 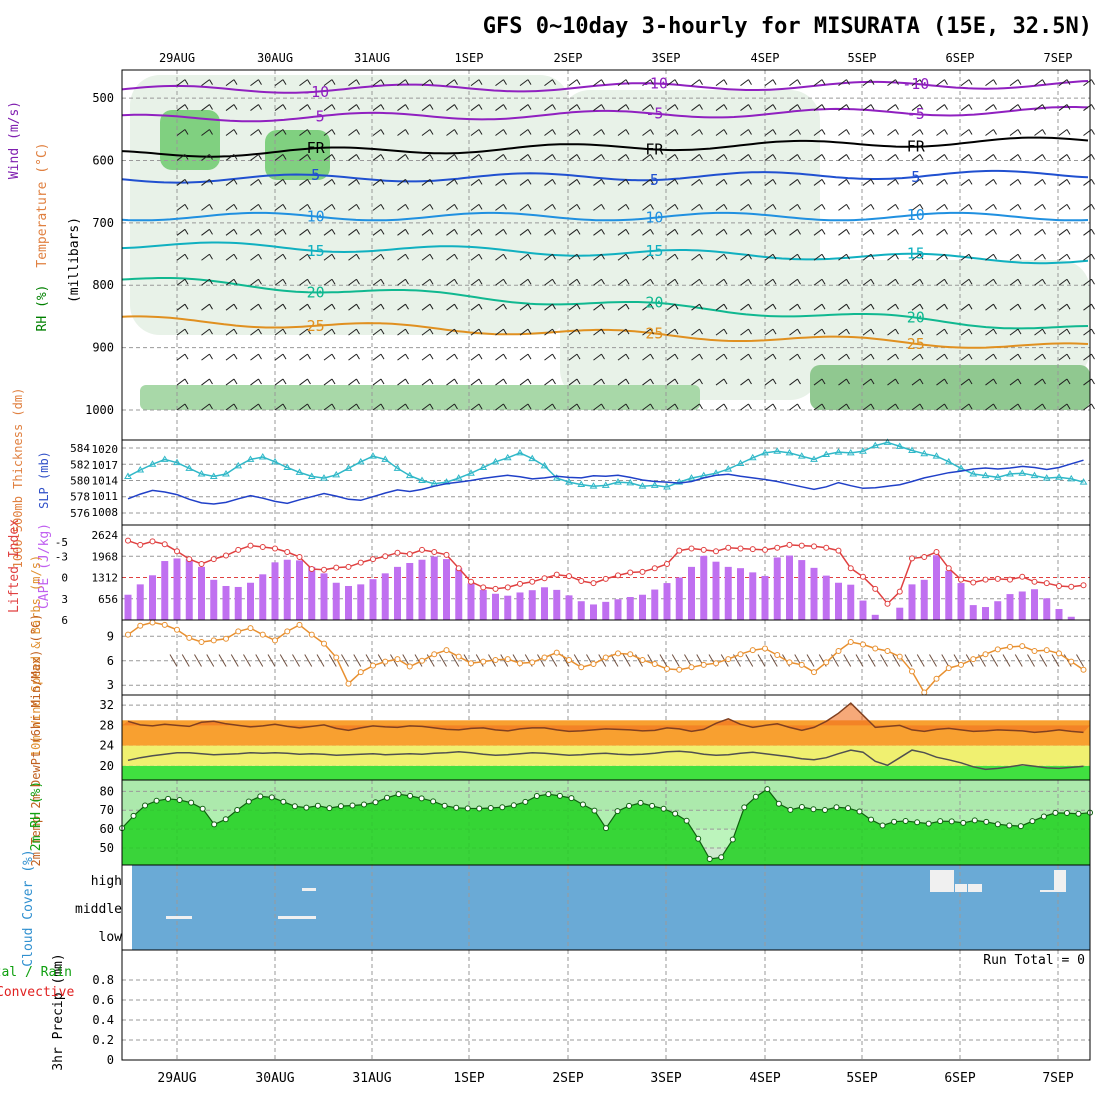 What do you see at coordinates (654, 180) in the screenshot?
I see `isotherm-label: 5` at bounding box center [654, 180].